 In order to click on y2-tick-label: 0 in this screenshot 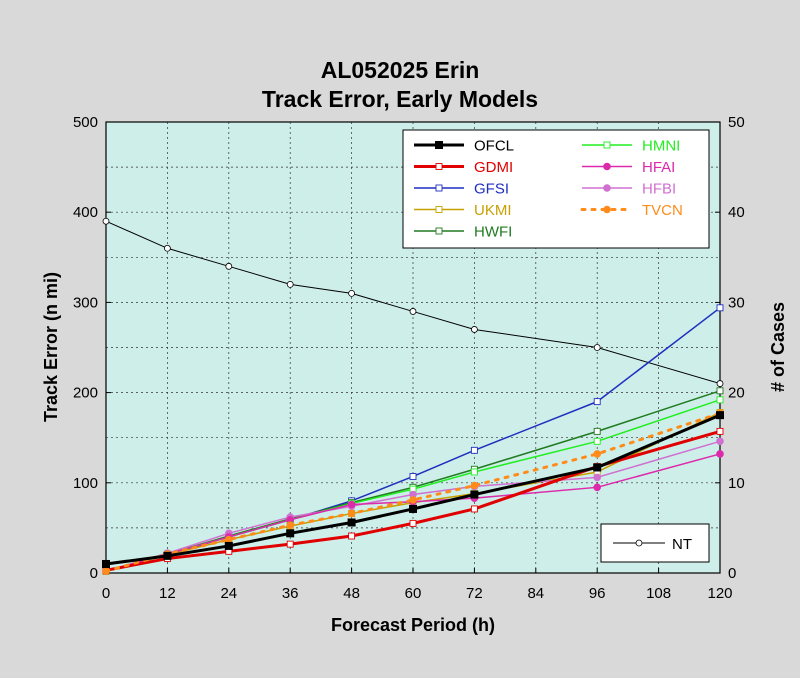, I will do `click(732, 573)`.